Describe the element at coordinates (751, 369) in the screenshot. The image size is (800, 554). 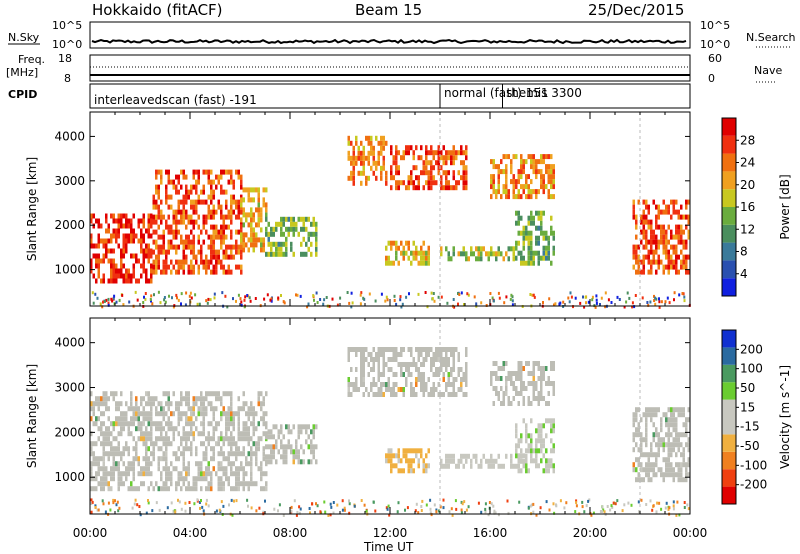
I see `colorbar-tick-label: 100` at that location.